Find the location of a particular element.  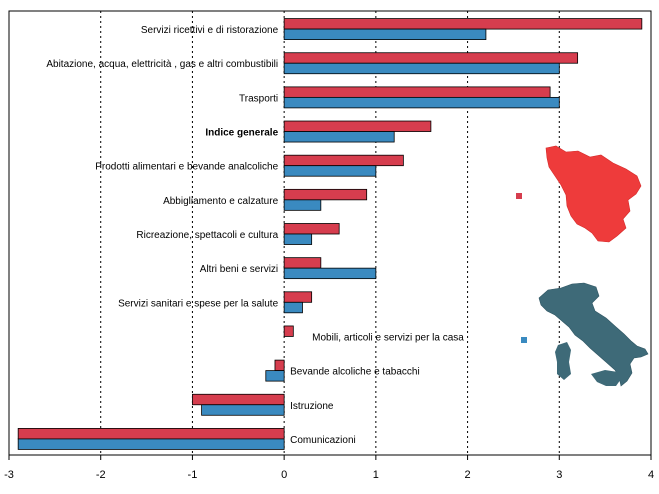

italy-map-inset is located at coordinates (585, 334).